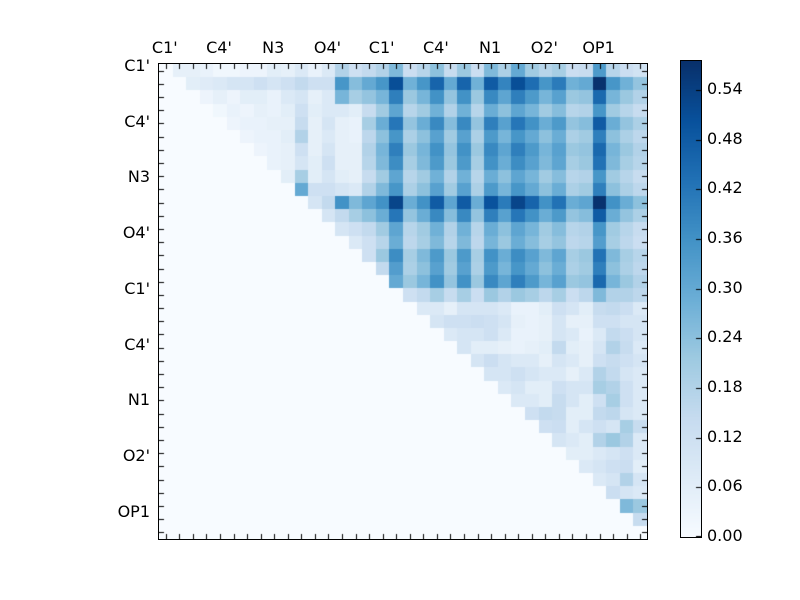 This screenshot has height=600, width=800. Describe the element at coordinates (136, 233) in the screenshot. I see `y-tick-label: O4'` at that location.